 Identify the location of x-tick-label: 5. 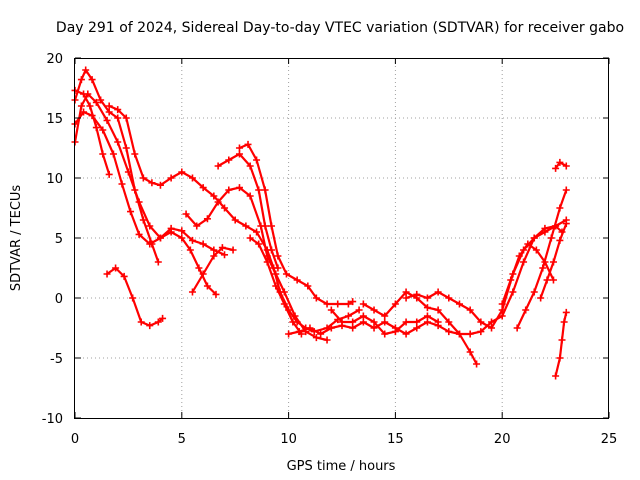
(182, 439).